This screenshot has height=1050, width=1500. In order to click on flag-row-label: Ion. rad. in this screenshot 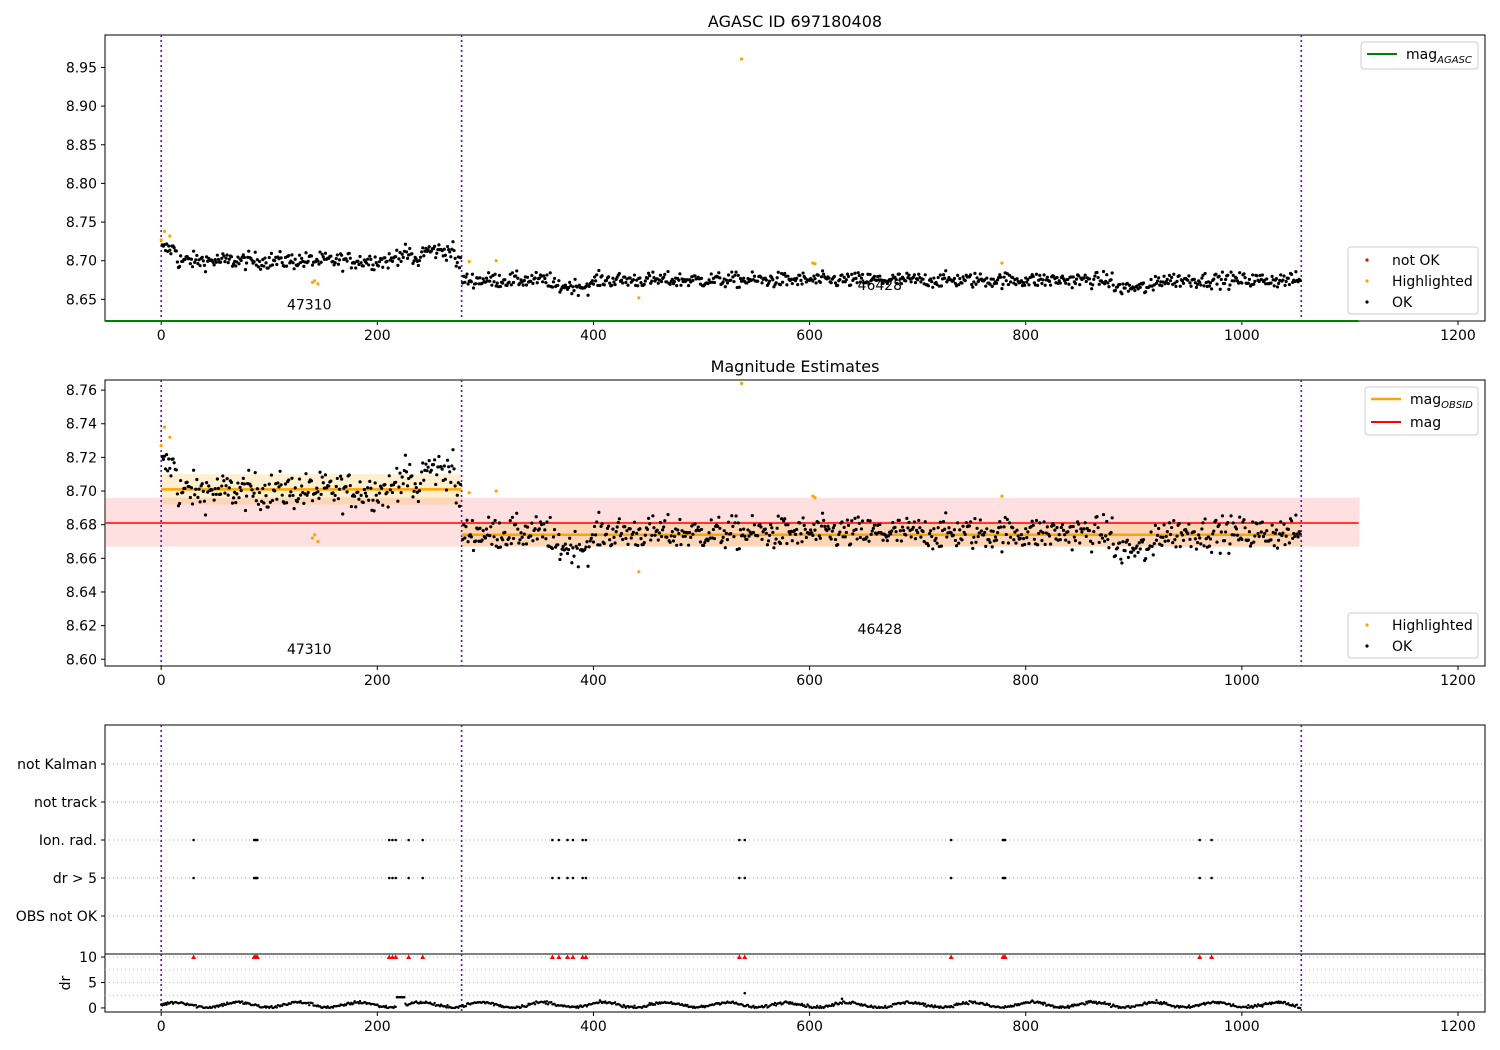, I will do `click(68, 841)`.